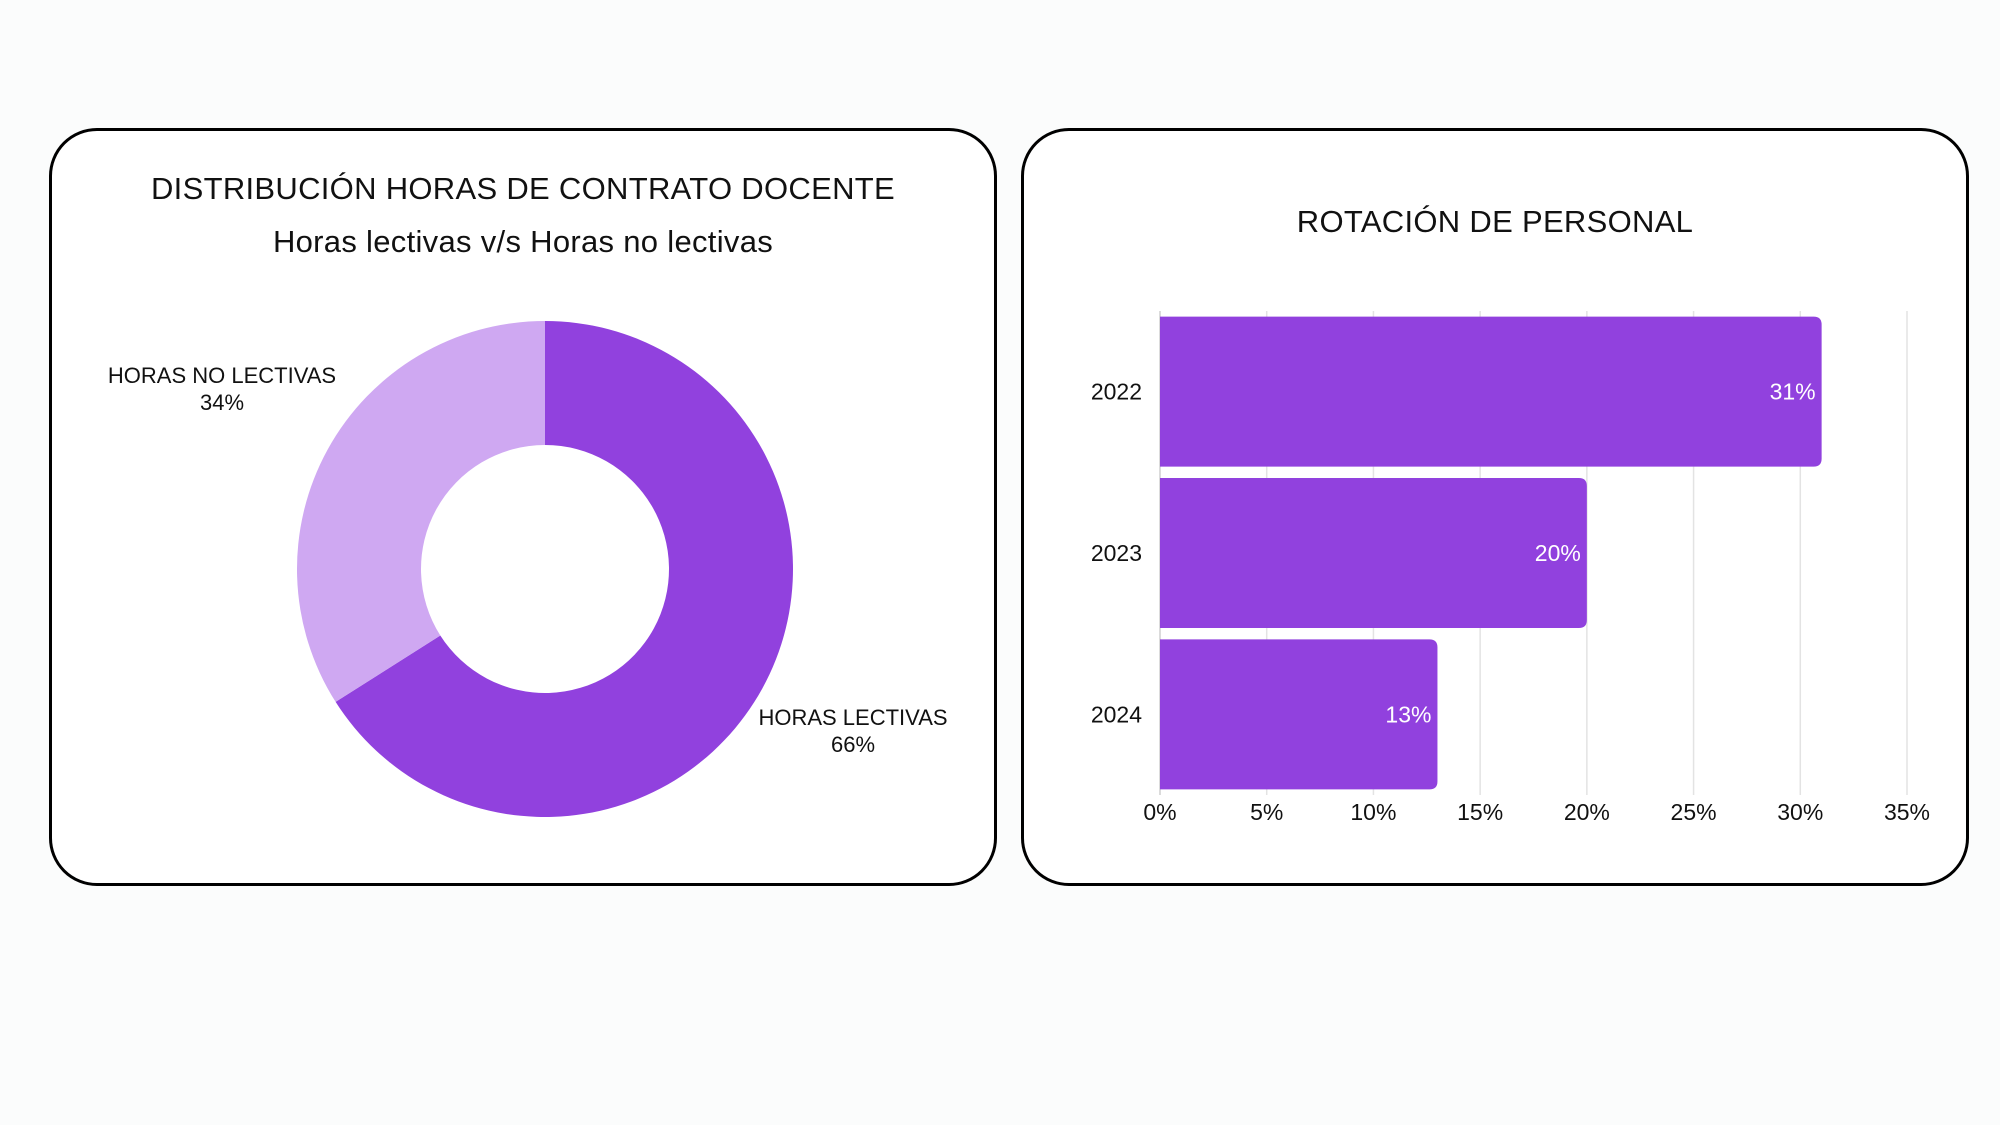 Image resolution: width=2000 pixels, height=1125 pixels. What do you see at coordinates (564, 569) in the screenshot?
I see `donut-slice-horas-lectivas` at bounding box center [564, 569].